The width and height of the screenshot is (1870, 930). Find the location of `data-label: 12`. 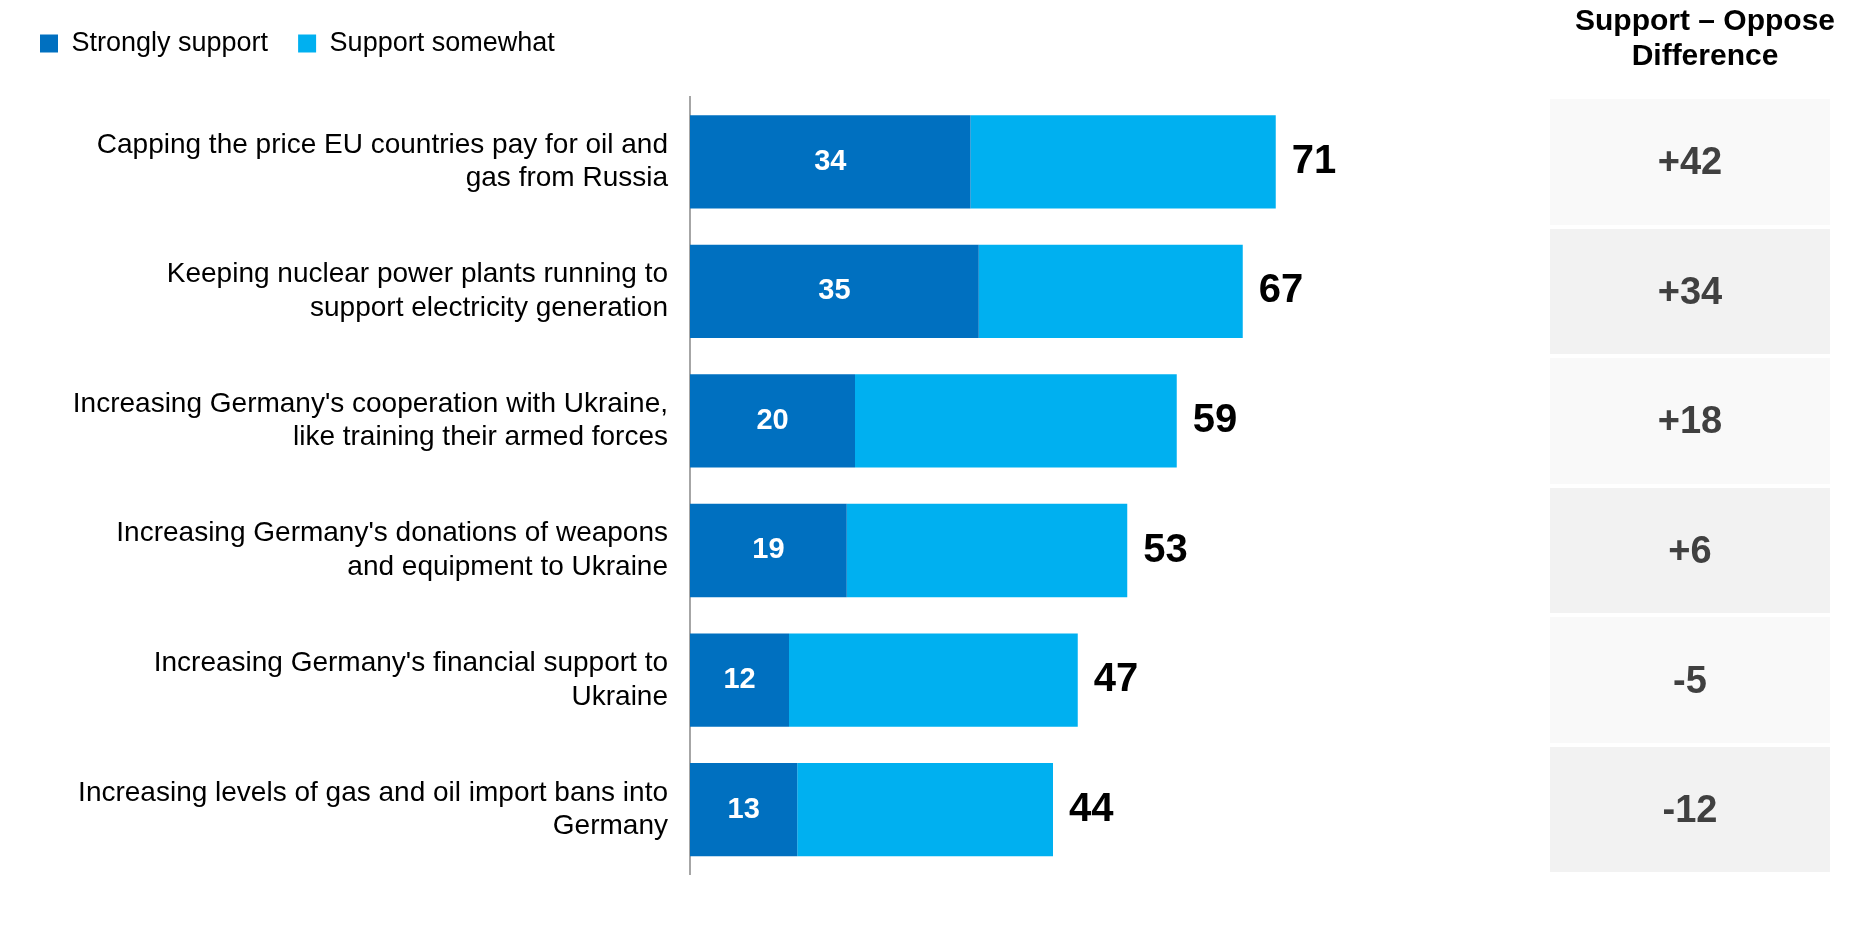

data-label: 12 is located at coordinates (739, 678).